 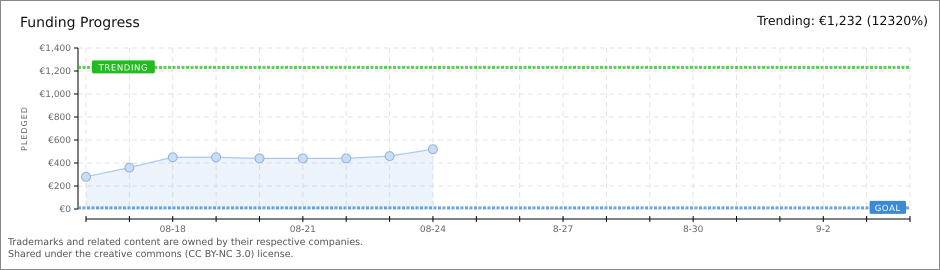 I want to click on x-tick-label: 8-27, so click(x=563, y=230).